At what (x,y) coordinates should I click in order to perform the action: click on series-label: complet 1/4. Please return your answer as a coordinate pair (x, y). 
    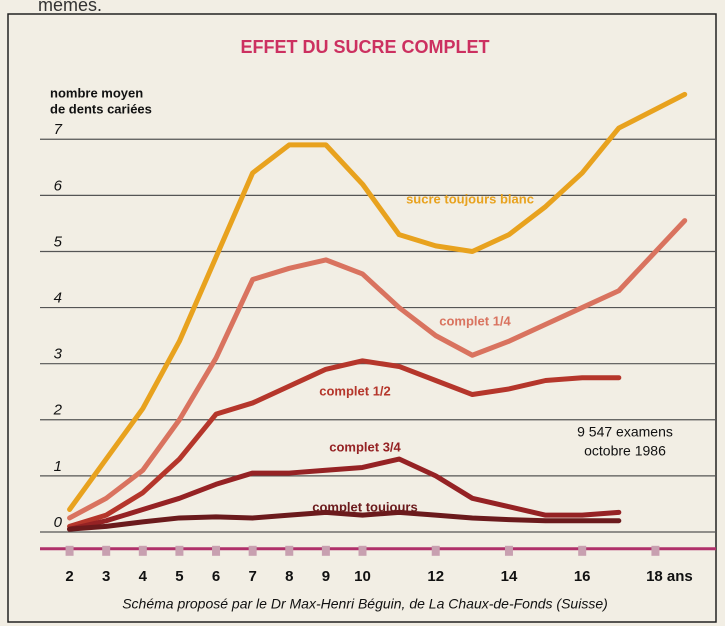
    Looking at the image, I should click on (475, 320).